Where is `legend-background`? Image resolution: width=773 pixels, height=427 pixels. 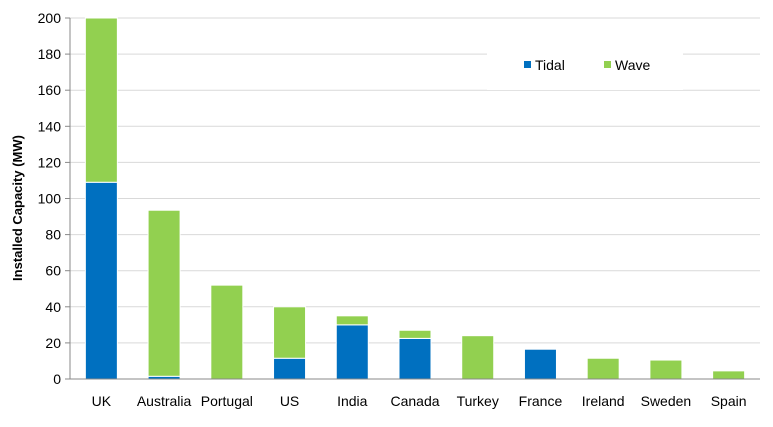
legend-background is located at coordinates (585, 68).